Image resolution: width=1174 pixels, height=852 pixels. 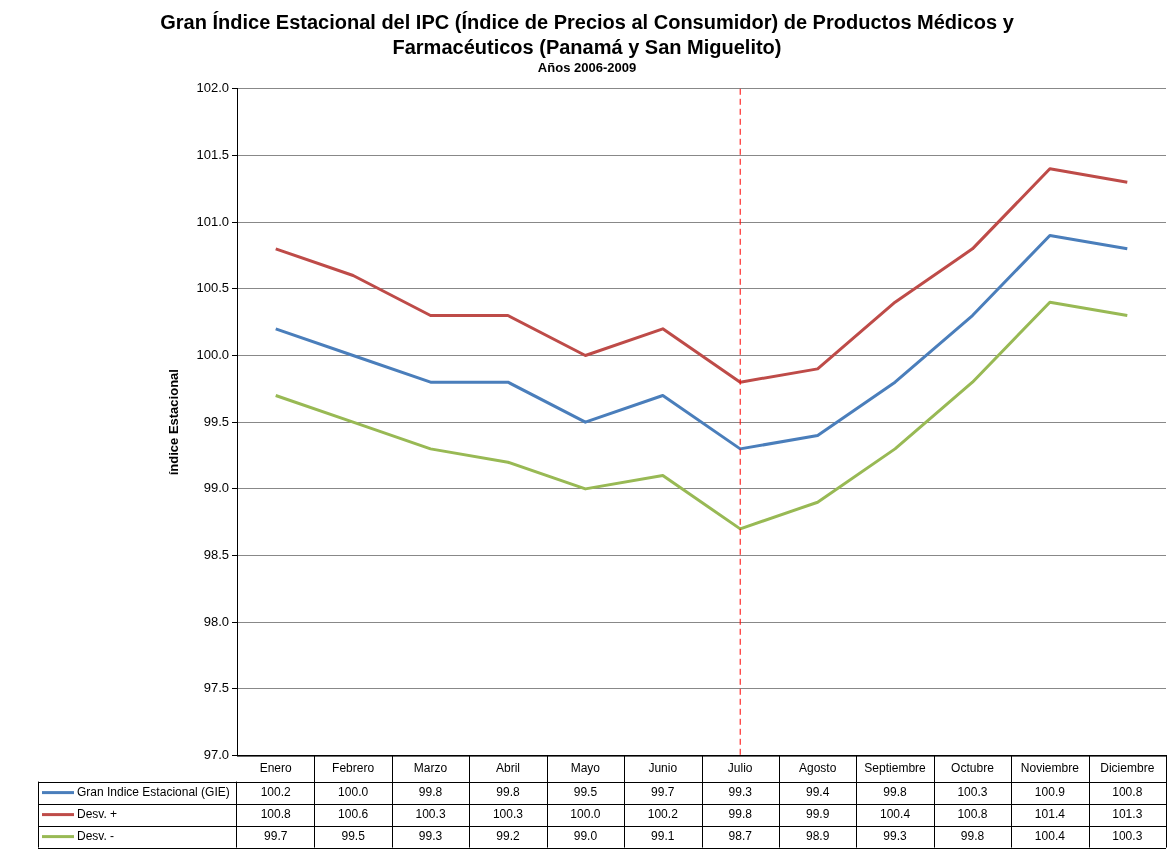 What do you see at coordinates (430, 768) in the screenshot?
I see `x-tick-label: Marzo` at bounding box center [430, 768].